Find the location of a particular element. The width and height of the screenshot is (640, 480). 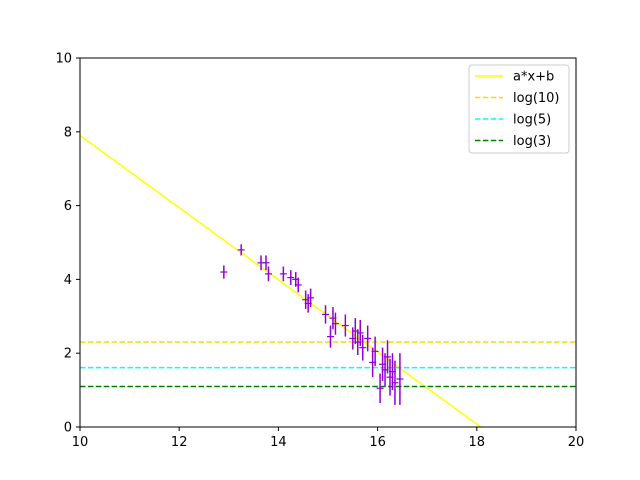

y-tick-label: 2 is located at coordinates (68, 354).